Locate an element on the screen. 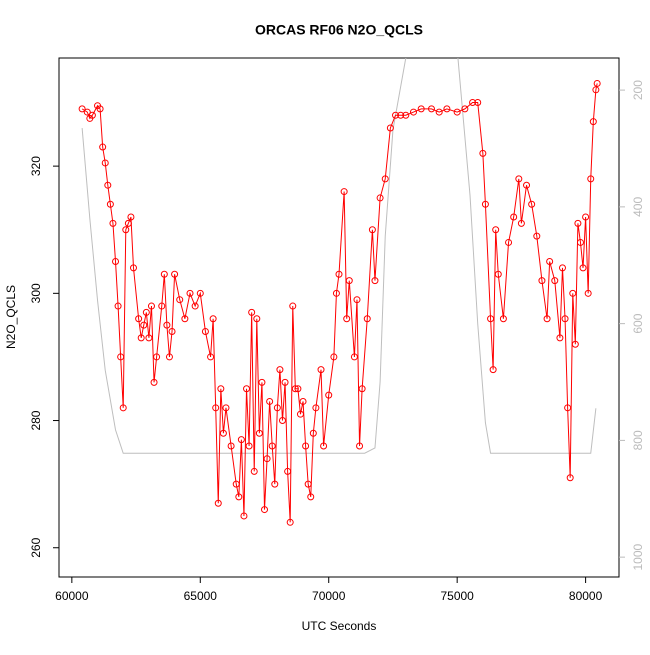 Image resolution: width=650 pixels, height=655 pixels. x-axis-label: UTC Seconds is located at coordinates (339, 626).